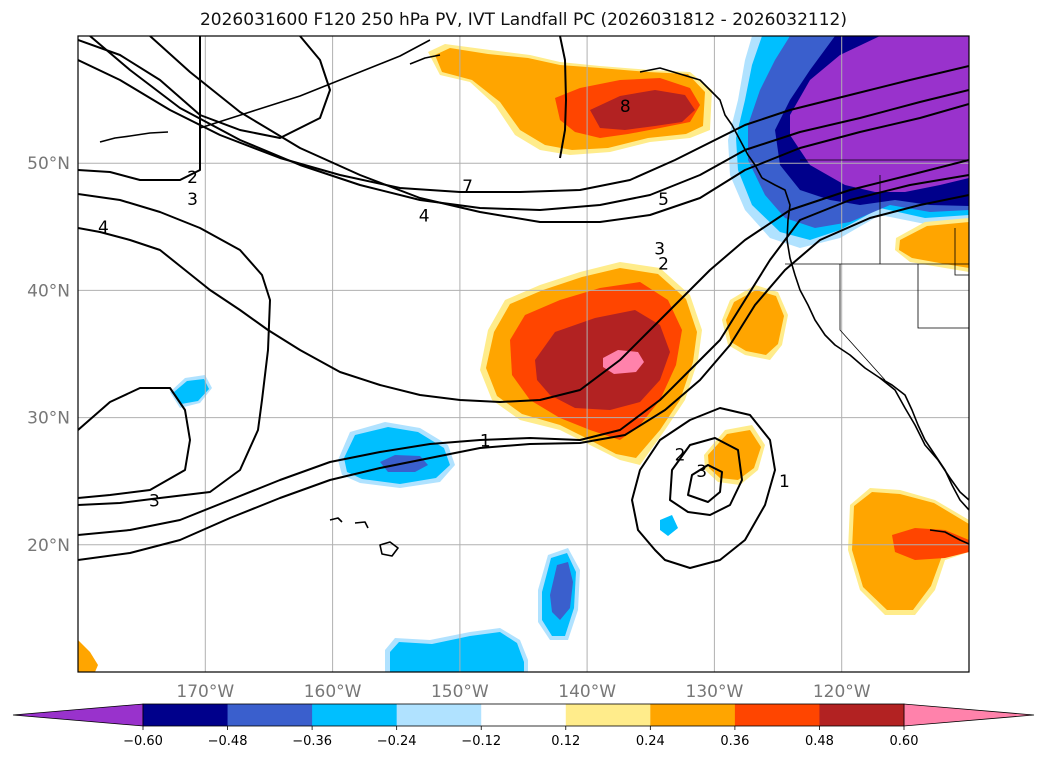 The width and height of the screenshot is (1047, 765). I want to click on lon-label: 120°W, so click(842, 692).